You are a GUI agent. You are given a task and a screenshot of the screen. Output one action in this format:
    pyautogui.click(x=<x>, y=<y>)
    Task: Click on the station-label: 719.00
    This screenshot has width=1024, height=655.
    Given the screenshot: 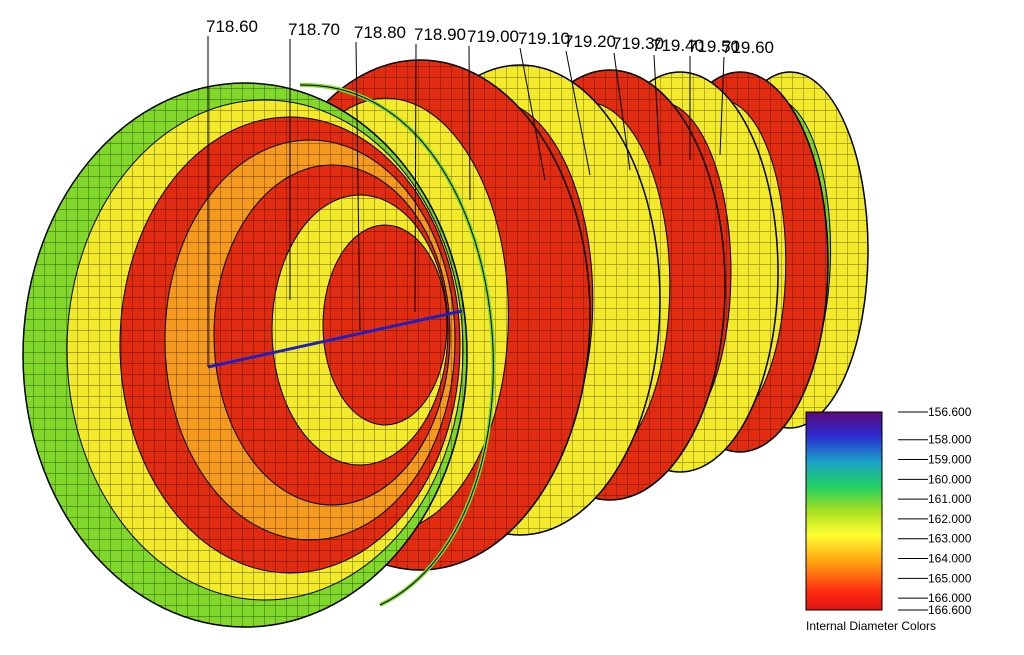 What is the action you would take?
    pyautogui.click(x=493, y=36)
    